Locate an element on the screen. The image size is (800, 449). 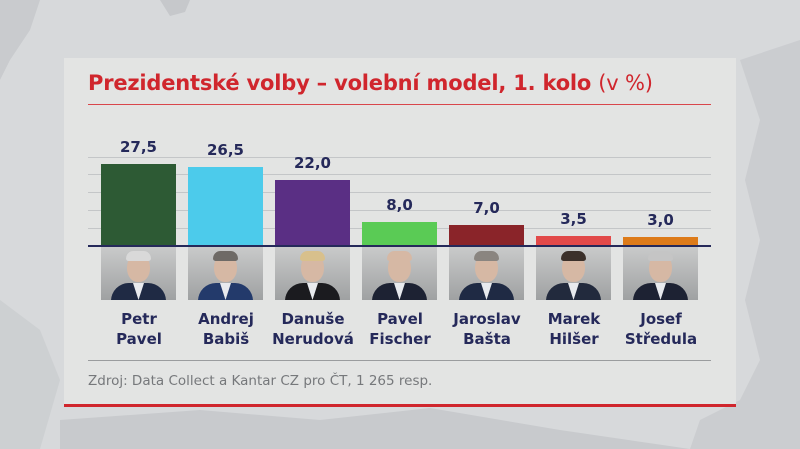
candidate-name: Pavel Fischer is located at coordinates (400, 329).